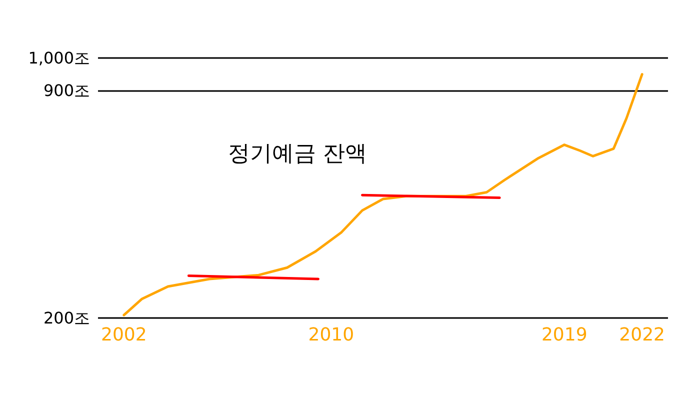 The width and height of the screenshot is (700, 400). Describe the element at coordinates (66, 318) in the screenshot. I see `y-tick-label: 200조` at that location.